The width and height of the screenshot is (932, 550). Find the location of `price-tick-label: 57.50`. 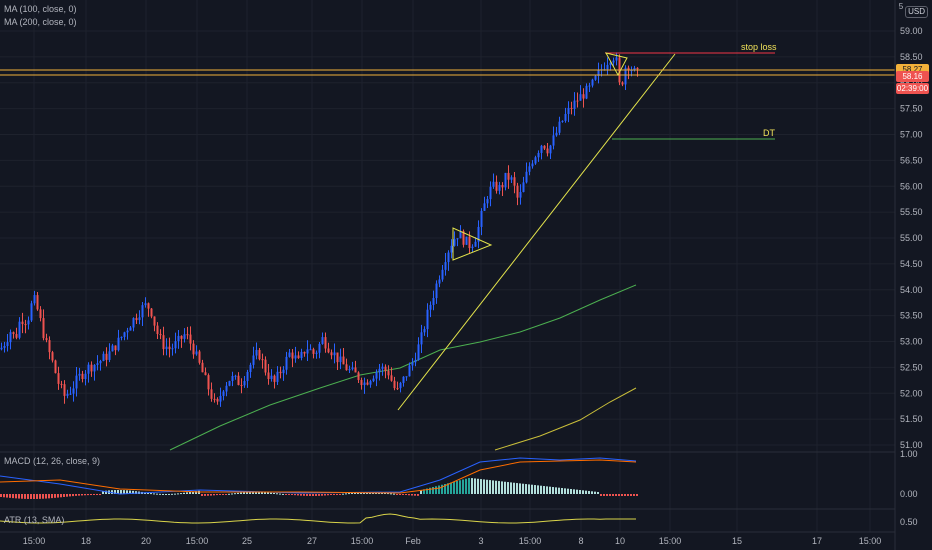

price-tick-label: 57.50 is located at coordinates (911, 109).